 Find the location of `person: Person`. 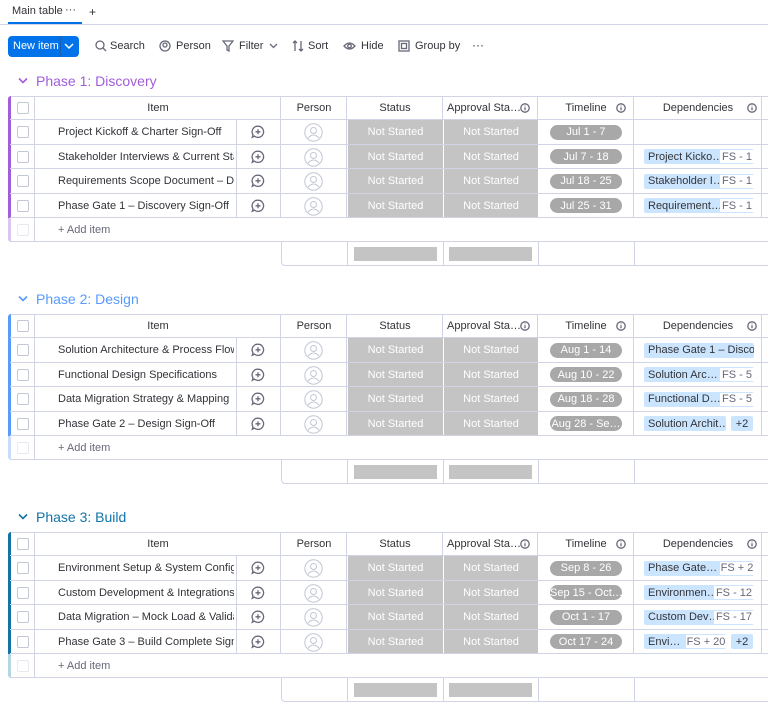

person: Person is located at coordinates (193, 46).